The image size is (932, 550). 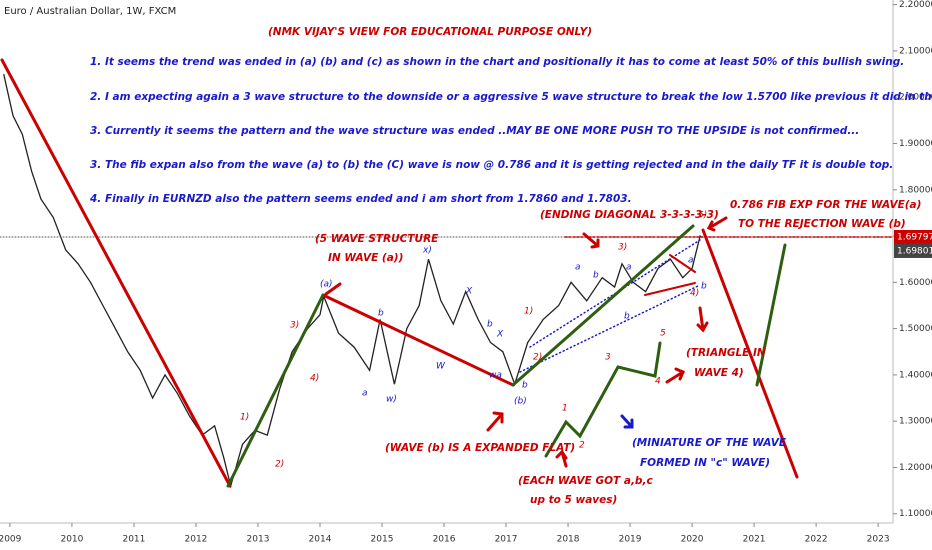 I want to click on x-tick-label: 2016, so click(x=444, y=540).